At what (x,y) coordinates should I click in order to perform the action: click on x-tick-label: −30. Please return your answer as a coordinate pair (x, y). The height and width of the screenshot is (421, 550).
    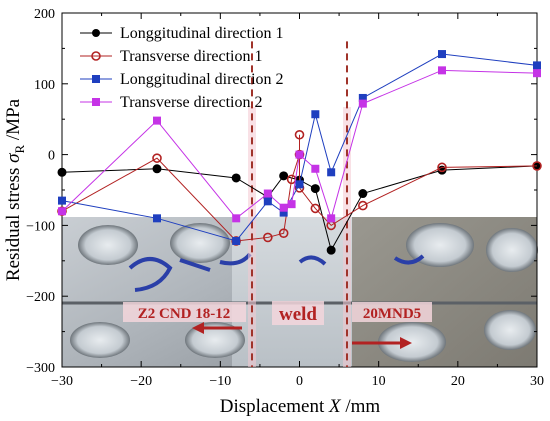
    Looking at the image, I should click on (62, 381).